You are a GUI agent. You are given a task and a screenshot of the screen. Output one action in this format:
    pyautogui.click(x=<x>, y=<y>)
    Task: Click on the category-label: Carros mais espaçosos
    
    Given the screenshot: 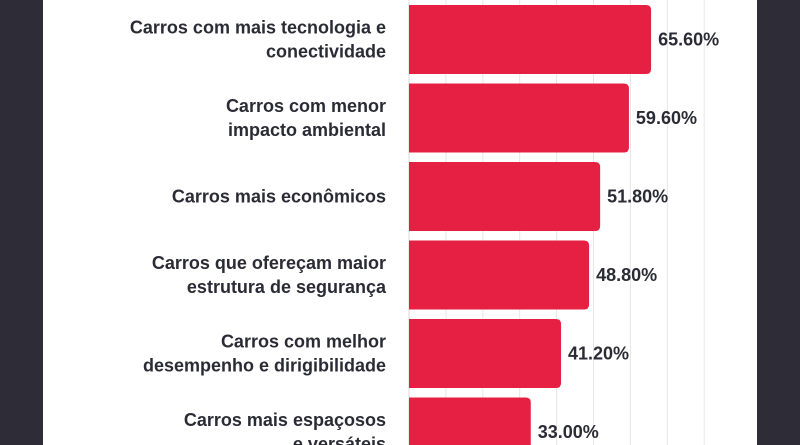 What is the action you would take?
    pyautogui.click(x=285, y=420)
    